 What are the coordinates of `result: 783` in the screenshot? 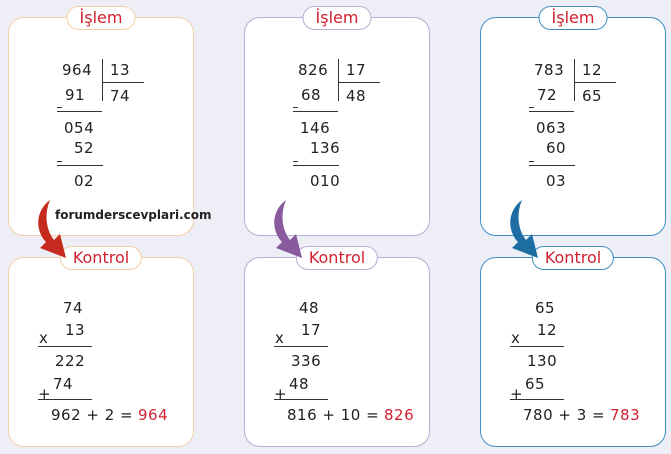 It's located at (625, 415).